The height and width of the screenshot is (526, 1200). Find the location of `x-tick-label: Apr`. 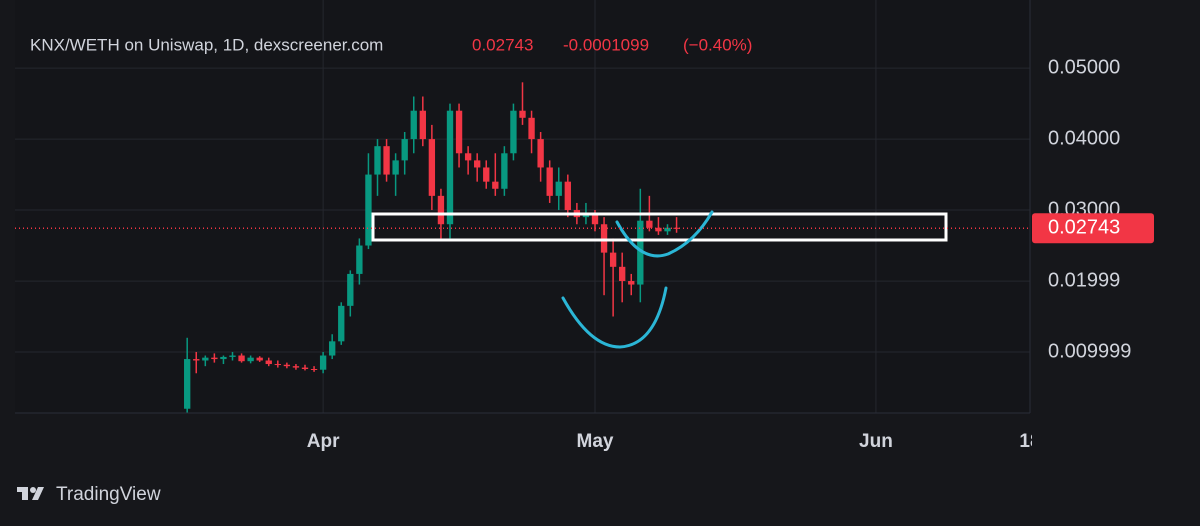

x-tick-label: Apr is located at coordinates (323, 441).